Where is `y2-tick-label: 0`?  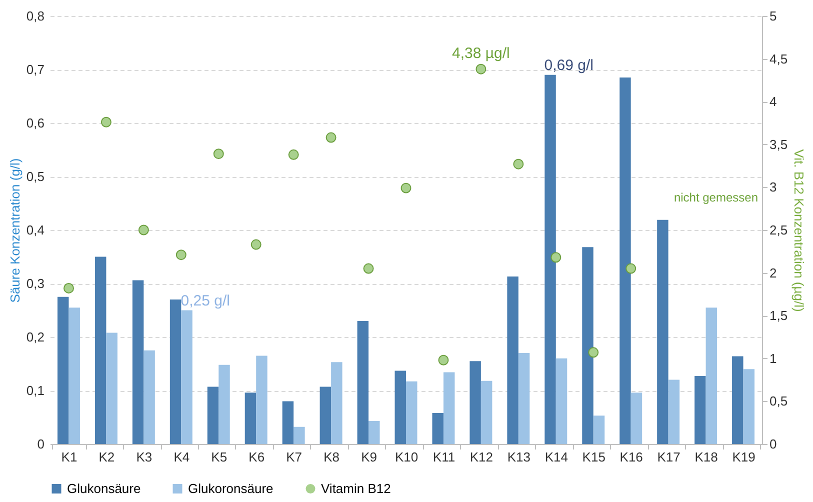
y2-tick-label: 0 is located at coordinates (773, 444).